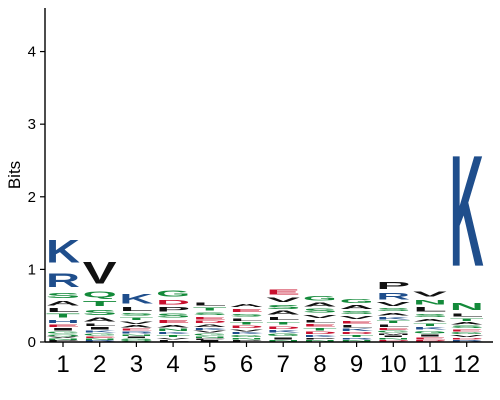 The height and width of the screenshot is (400, 500). I want to click on logo-letter-h: H, so click(63, 321).